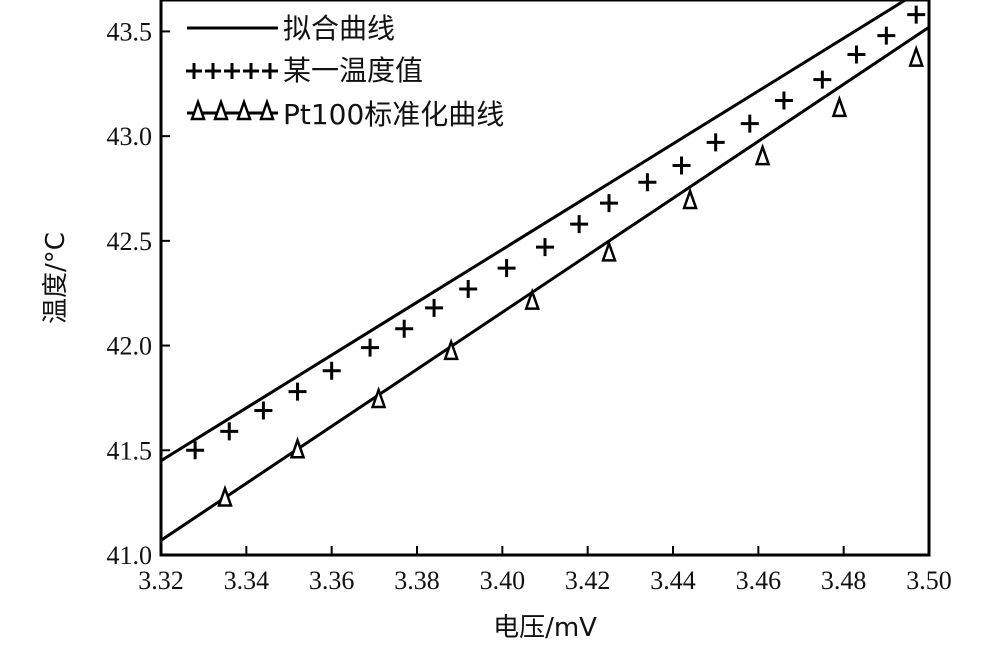  What do you see at coordinates (130, 136) in the screenshot?
I see `y-tick-label: 43.0` at bounding box center [130, 136].